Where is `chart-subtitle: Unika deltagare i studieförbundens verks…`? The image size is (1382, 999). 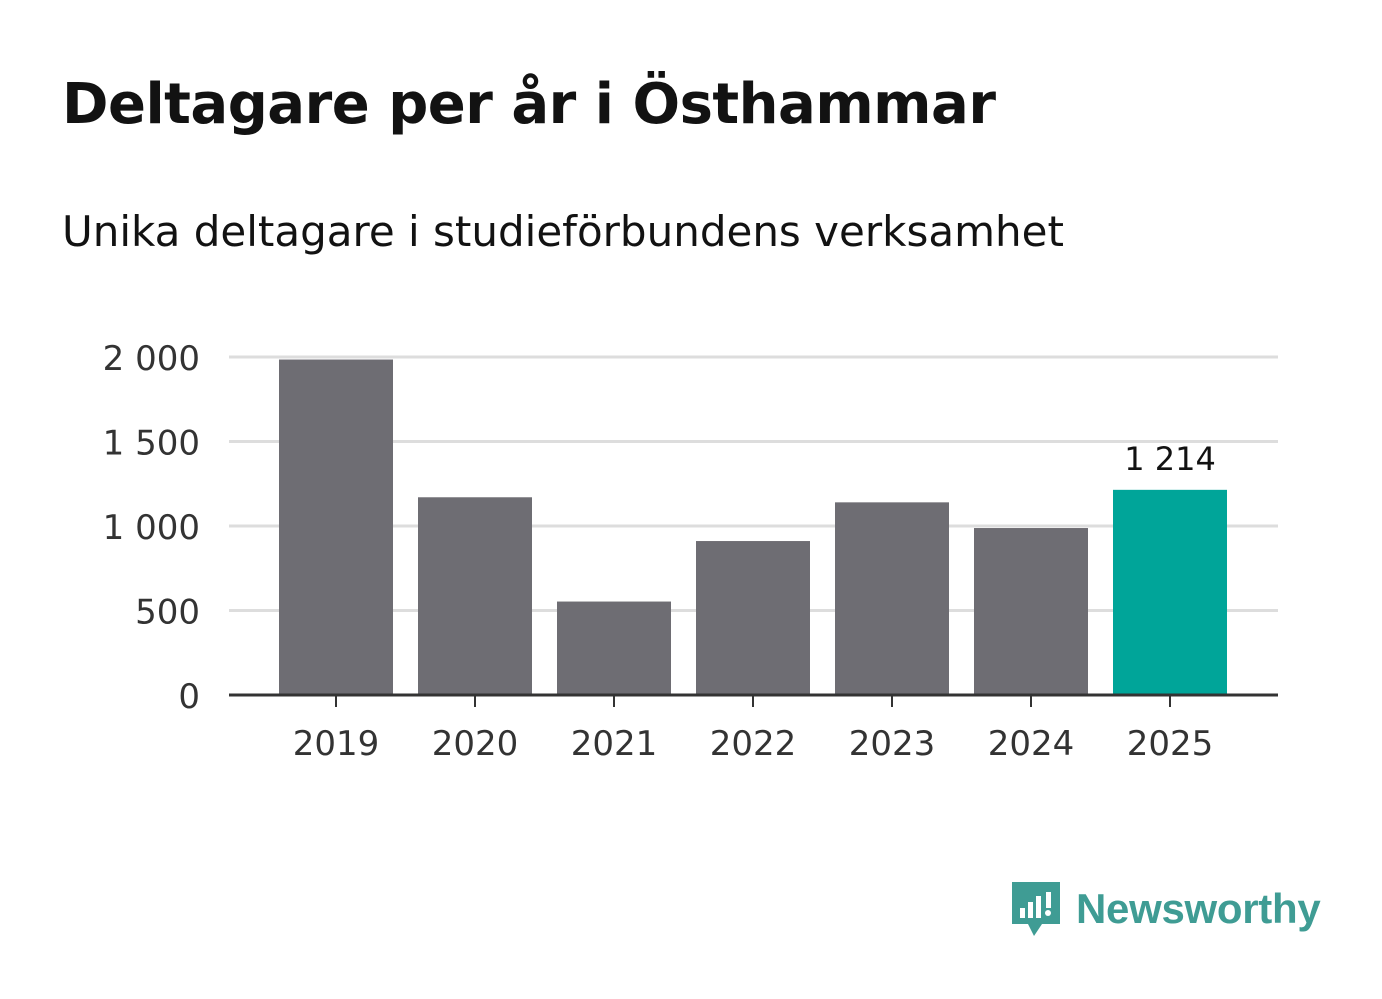 chart-subtitle: Unika deltagare i studieförbundens verks… is located at coordinates (563, 231).